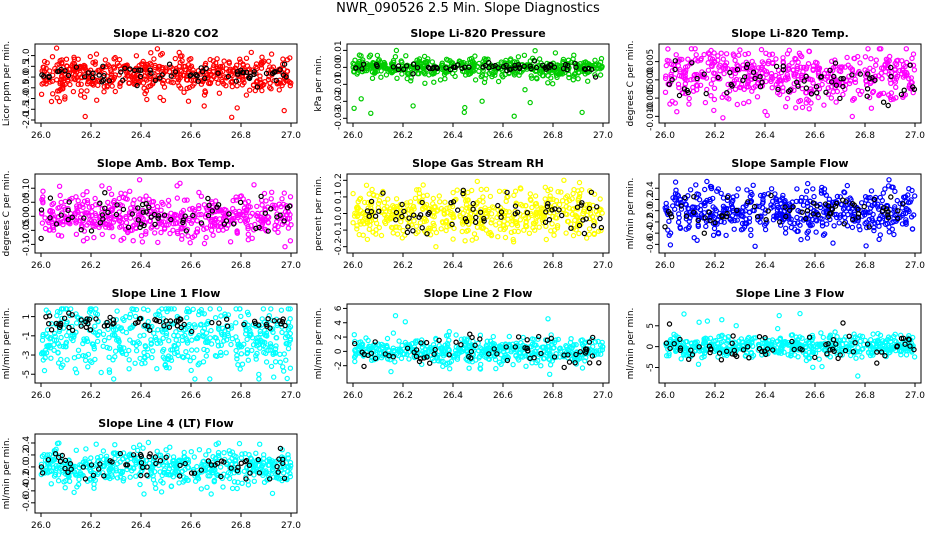 This screenshot has height=540, width=936. Describe the element at coordinates (790, 83) in the screenshot. I see `points` at that location.